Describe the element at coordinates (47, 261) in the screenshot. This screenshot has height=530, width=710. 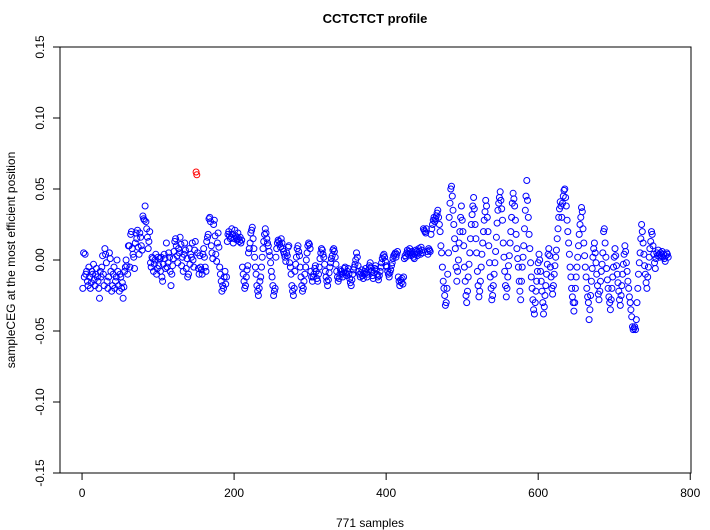
I see `y-axis: -0.15 -0.10 -0.05 0.00 0.05 0.10 0.15` at that location.